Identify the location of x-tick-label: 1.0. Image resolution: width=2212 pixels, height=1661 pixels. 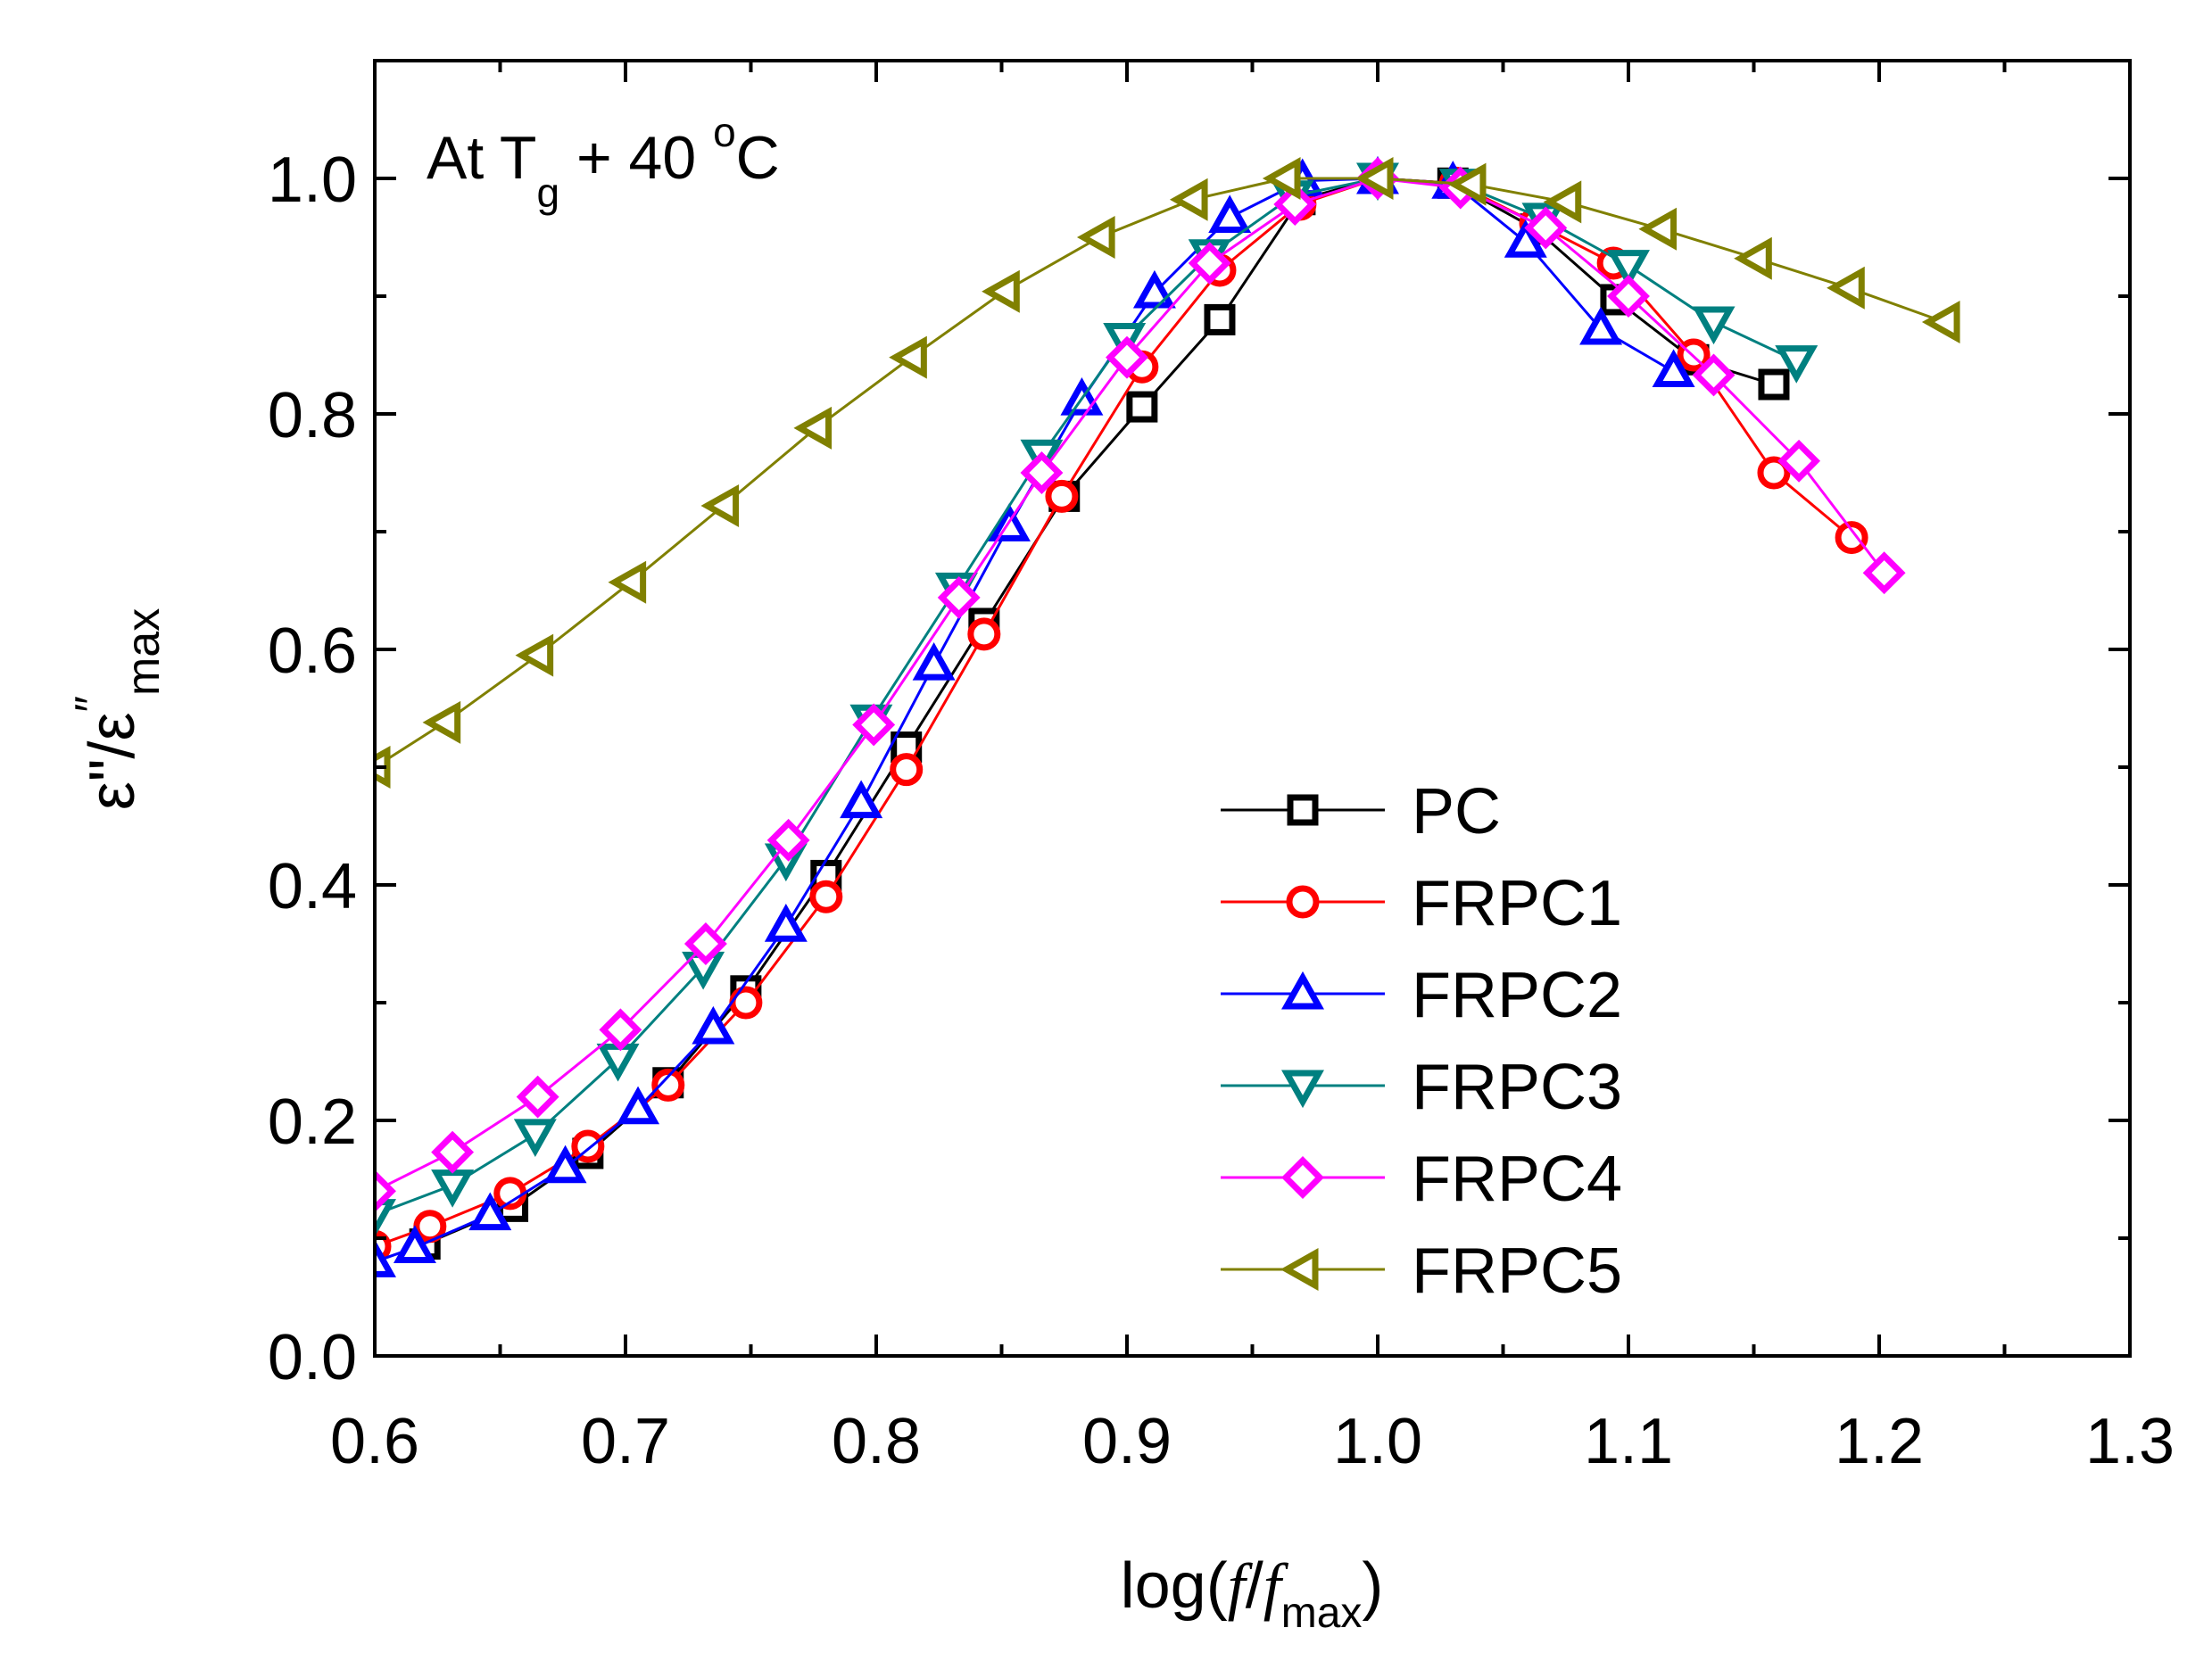
(1377, 1441).